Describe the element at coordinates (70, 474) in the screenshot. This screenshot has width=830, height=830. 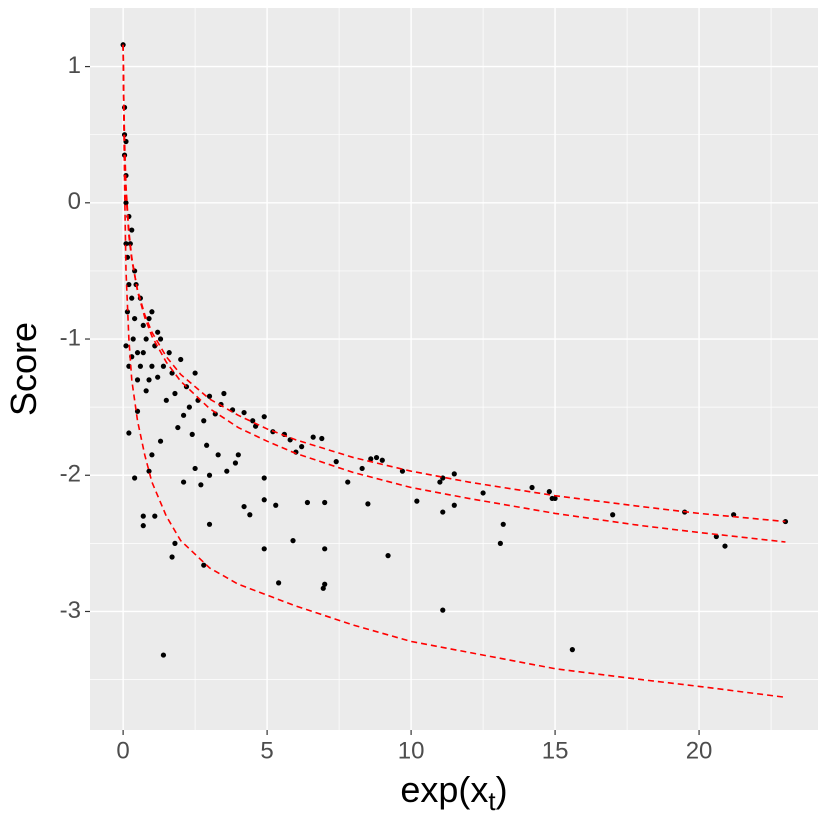
I see `y-tick-label: -2` at that location.